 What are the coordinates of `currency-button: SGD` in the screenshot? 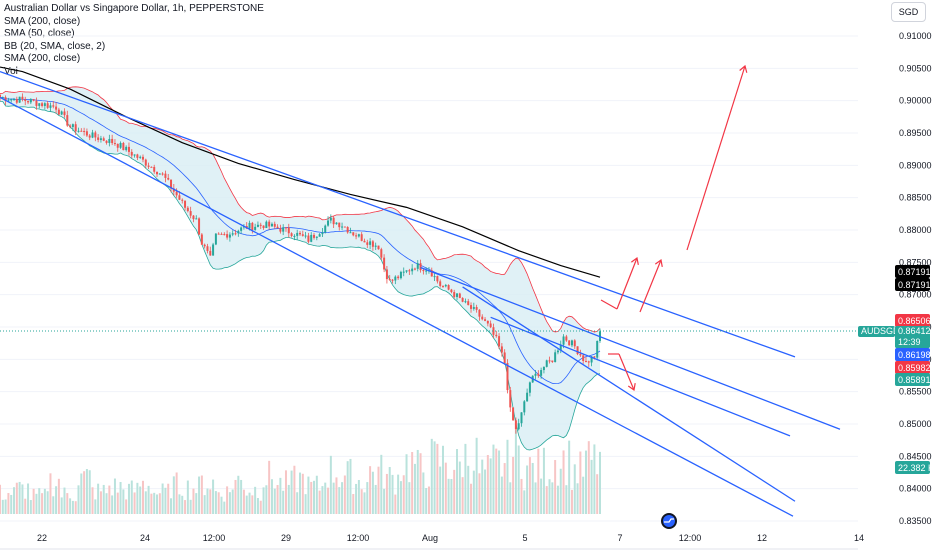 It's located at (908, 12).